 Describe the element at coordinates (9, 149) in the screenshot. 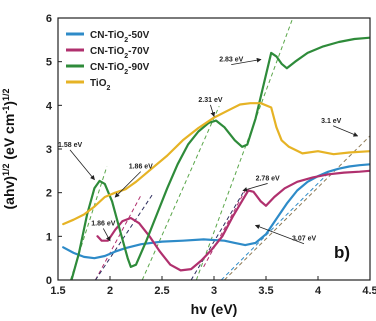

I see `y-axis-title: (ahv)1/2 (eV cm-1)1/2` at that location.